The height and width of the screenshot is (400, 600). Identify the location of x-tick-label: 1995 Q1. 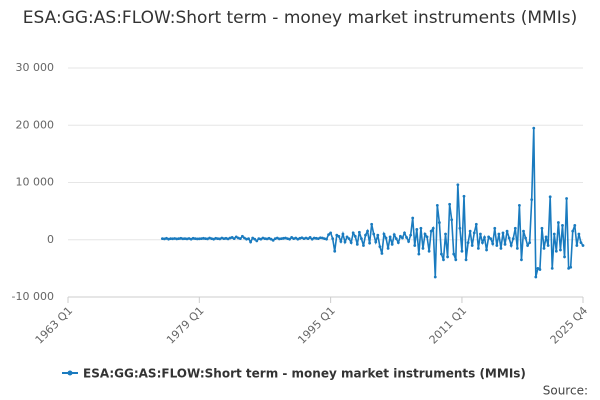
(316, 325).